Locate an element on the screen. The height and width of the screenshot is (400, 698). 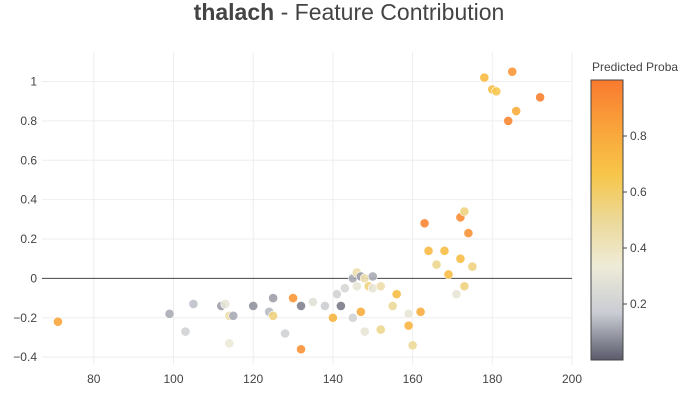
x-tick-label: 120 is located at coordinates (253, 379).